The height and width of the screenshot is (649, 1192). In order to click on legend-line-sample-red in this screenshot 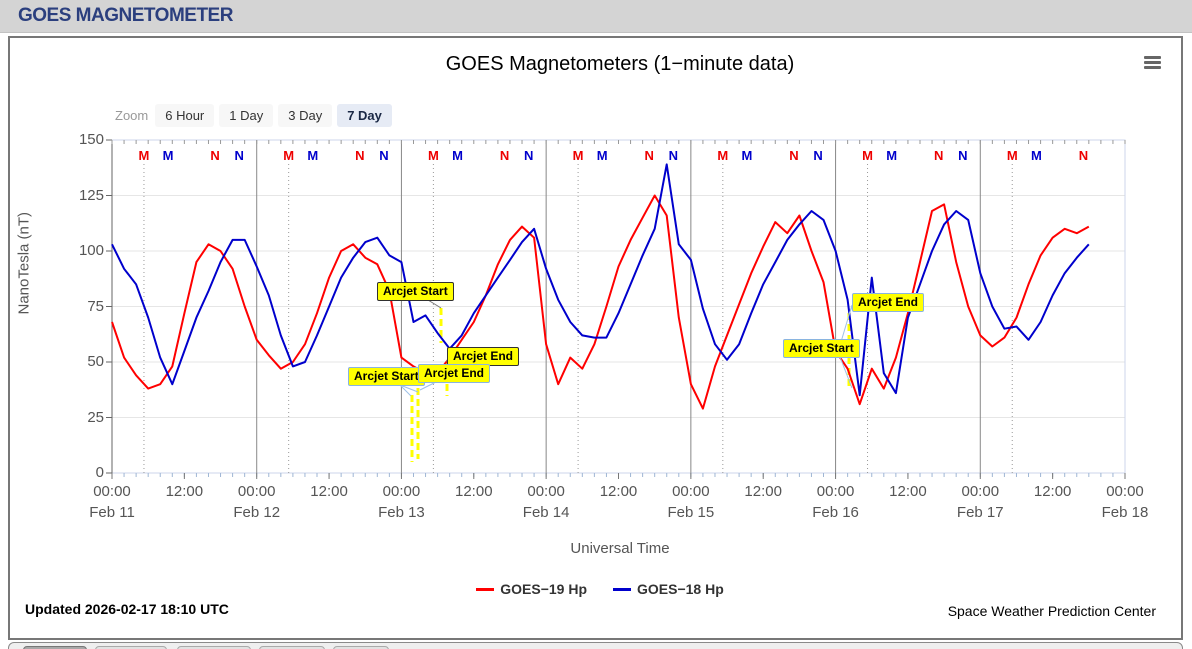, I will do `click(485, 589)`.